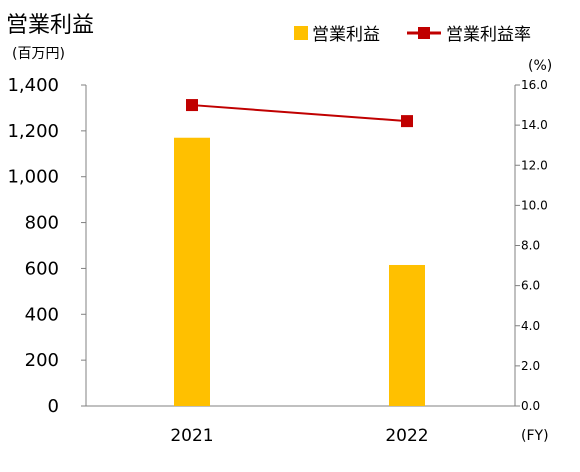  I want to click on right-tick-label: 12.0, so click(534, 165).